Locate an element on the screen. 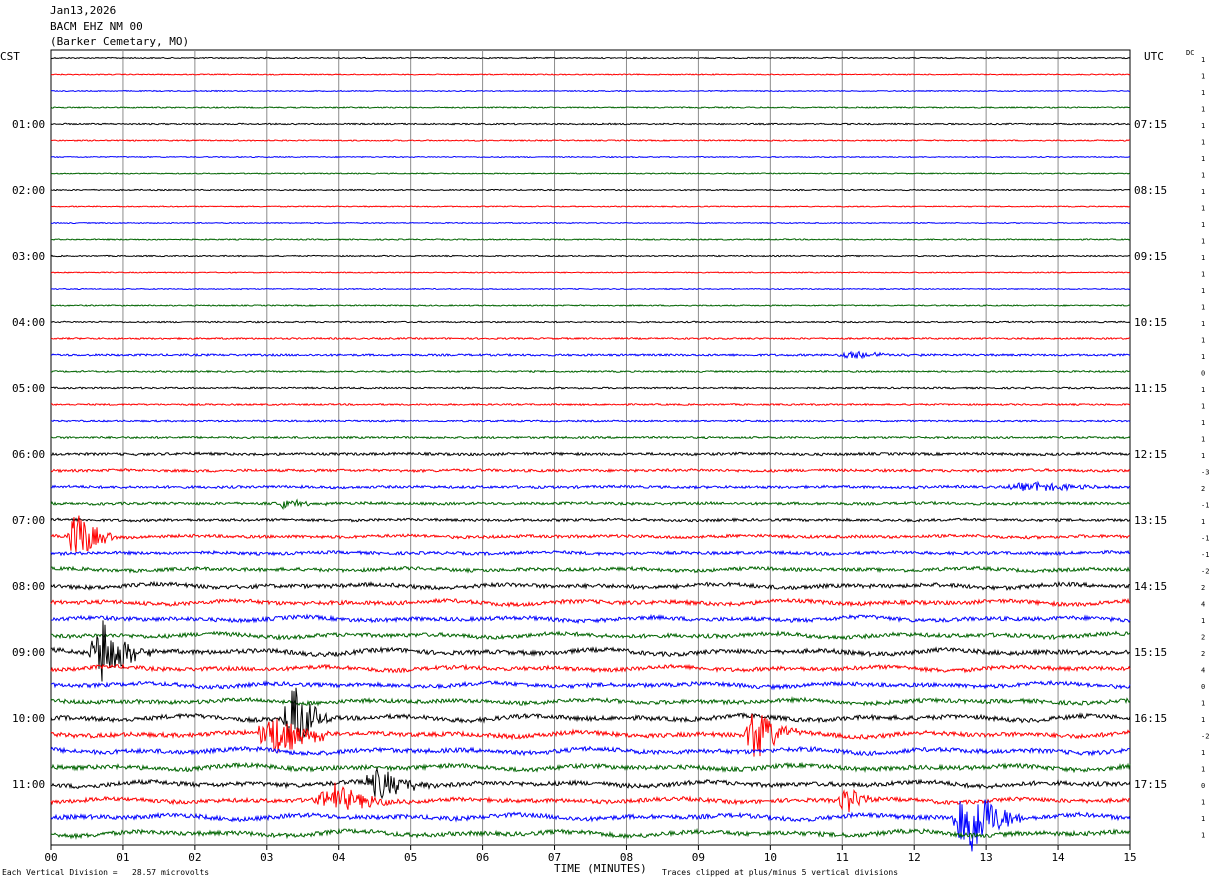 This screenshot has width=1210, height=886. station-location: (Barker Cemetary, MO) is located at coordinates (120, 41).